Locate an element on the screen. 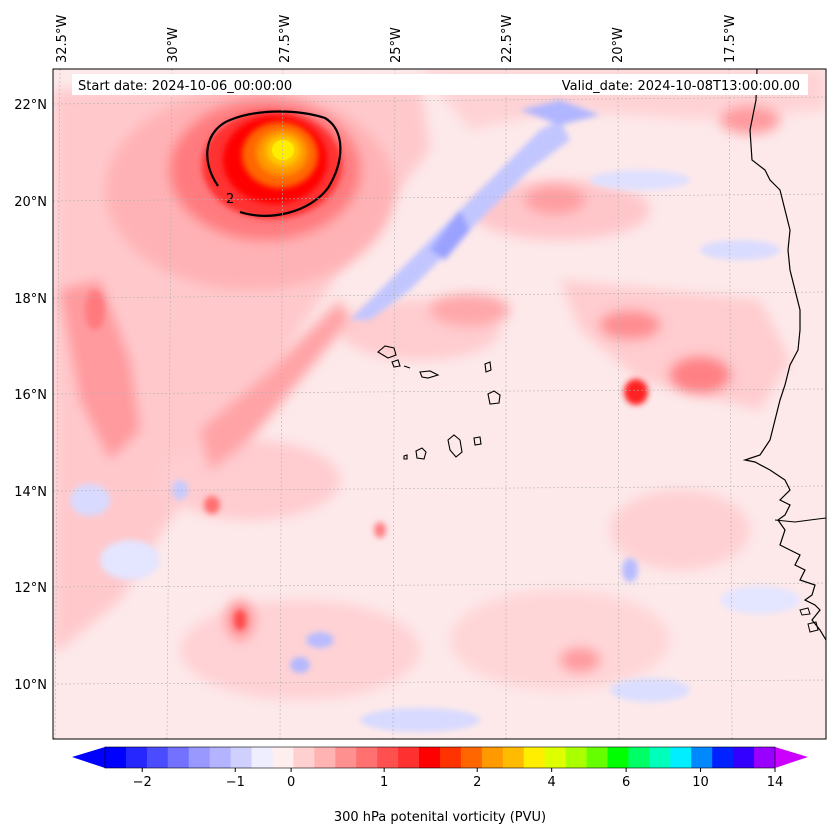 This screenshot has width=837, height=836. colorbar-tick-label: 14 is located at coordinates (775, 782).